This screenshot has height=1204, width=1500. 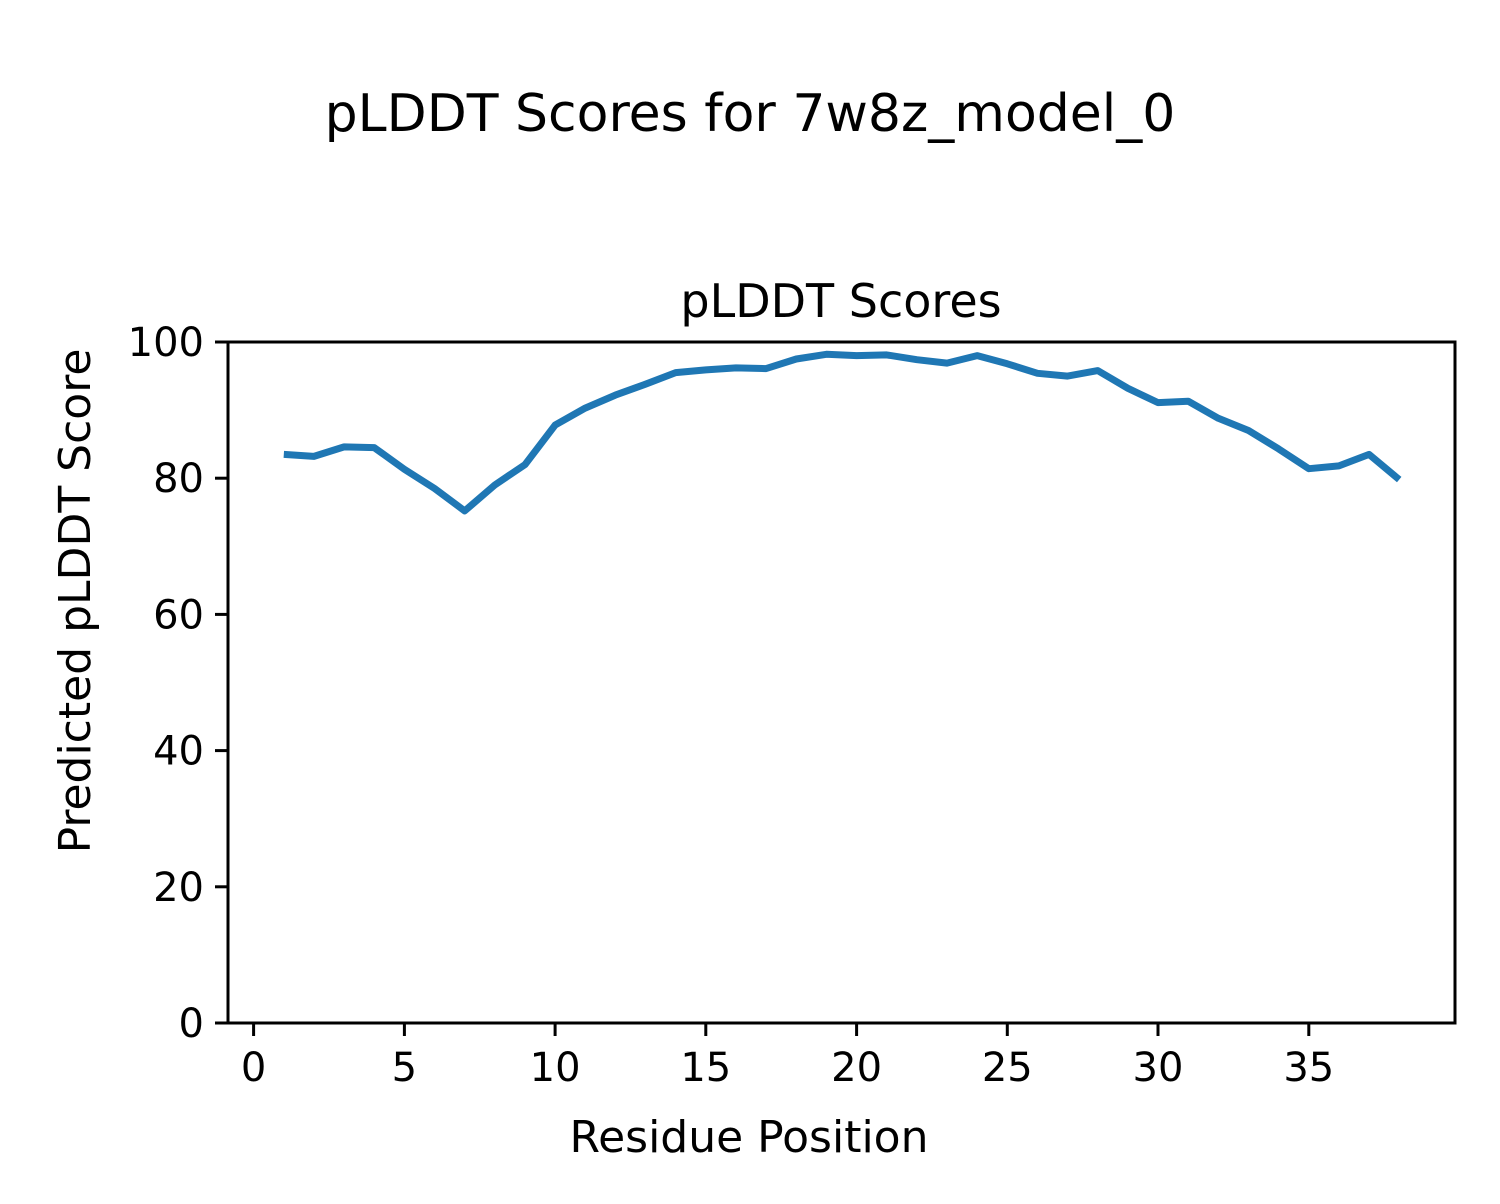 I want to click on y-tick-label: 0, so click(x=191, y=1024).